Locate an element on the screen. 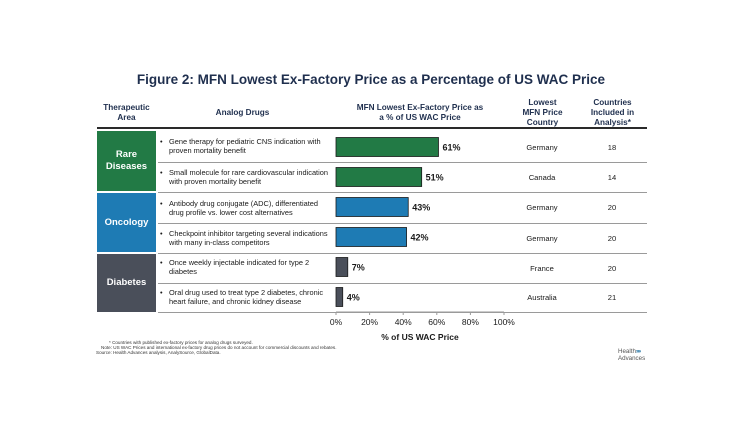 This screenshot has height=436, width=742. x-tick-label: 40% is located at coordinates (403, 322).